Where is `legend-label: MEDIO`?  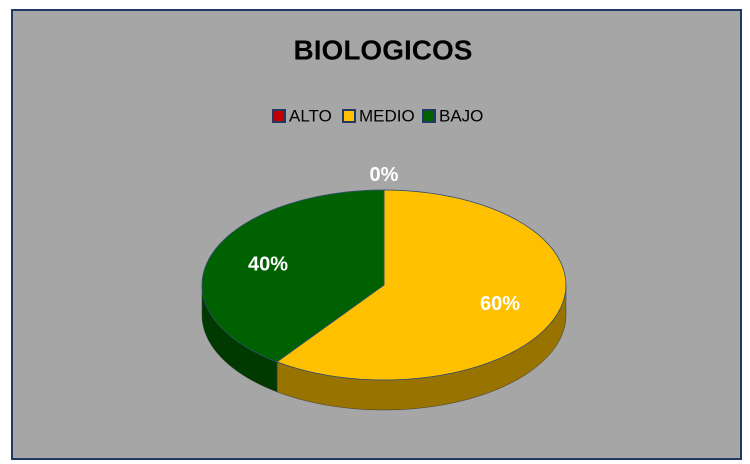 legend-label: MEDIO is located at coordinates (387, 115).